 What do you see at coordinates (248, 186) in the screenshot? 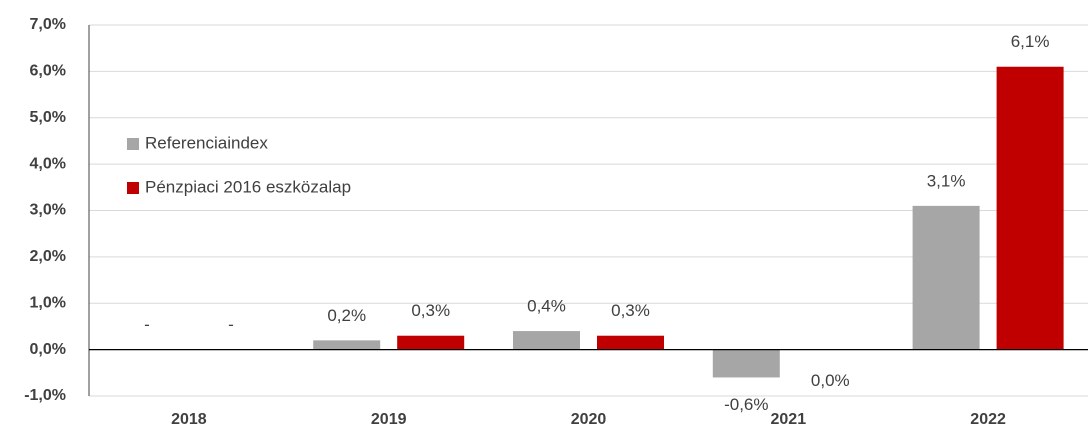
I see `legend-label: Pénzpiaci 2016 eszközalap` at bounding box center [248, 186].